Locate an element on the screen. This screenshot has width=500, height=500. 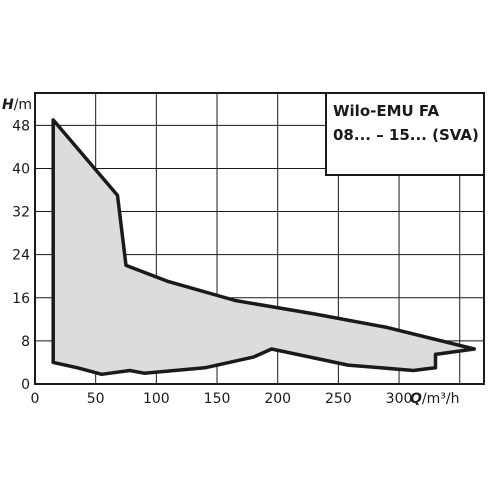
y-tick-label-0: 0 is located at coordinates (25, 385).